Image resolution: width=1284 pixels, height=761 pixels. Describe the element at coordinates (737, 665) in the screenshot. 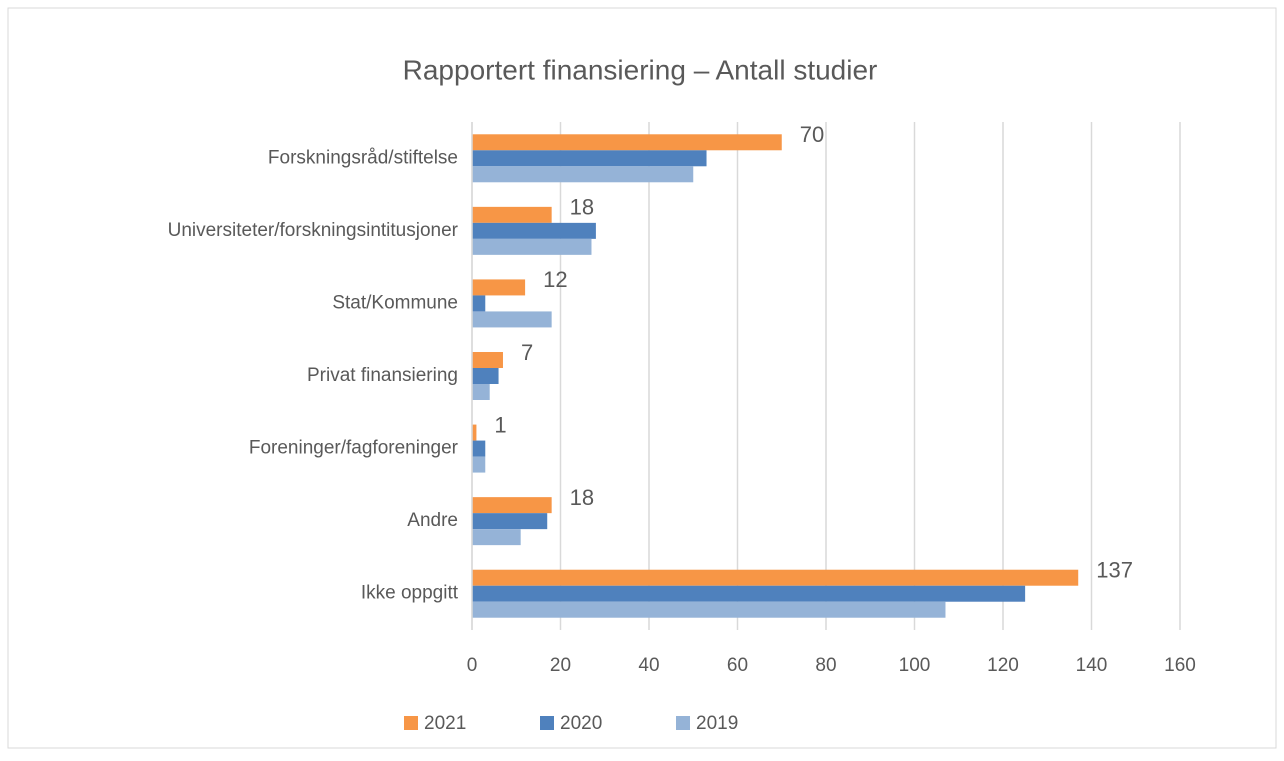

I see `x-tick-label: 60` at that location.